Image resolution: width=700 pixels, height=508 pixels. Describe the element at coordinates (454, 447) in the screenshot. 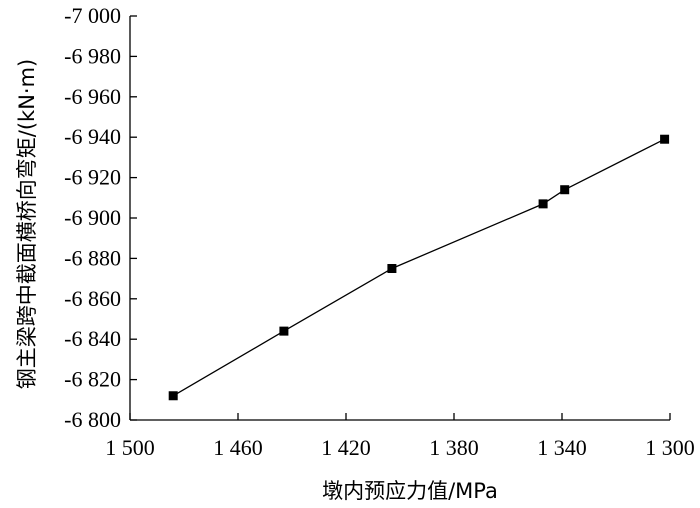

I see `x-tick-label: 1 380` at that location.